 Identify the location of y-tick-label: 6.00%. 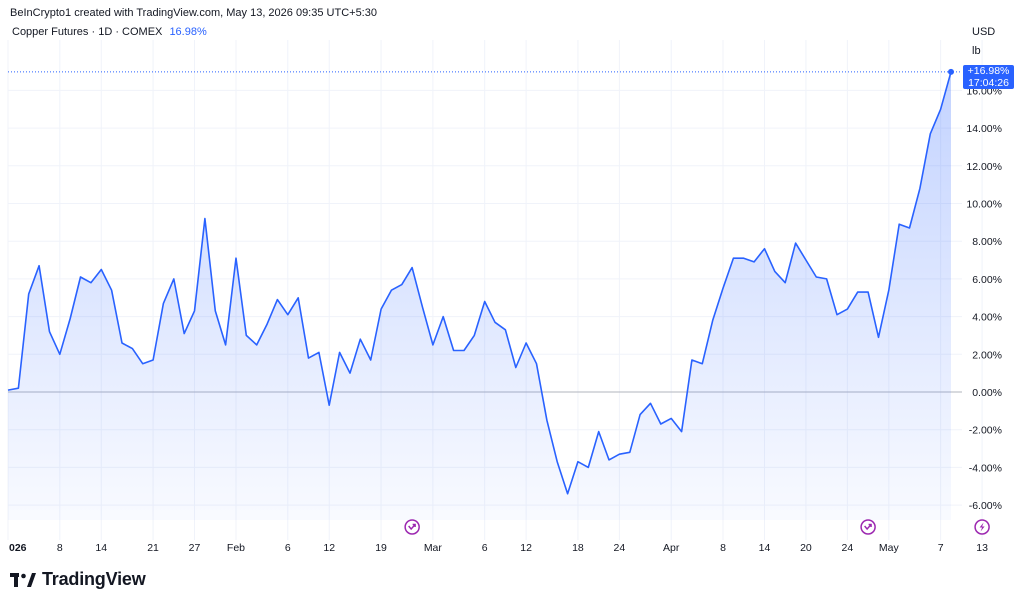
(987, 280).